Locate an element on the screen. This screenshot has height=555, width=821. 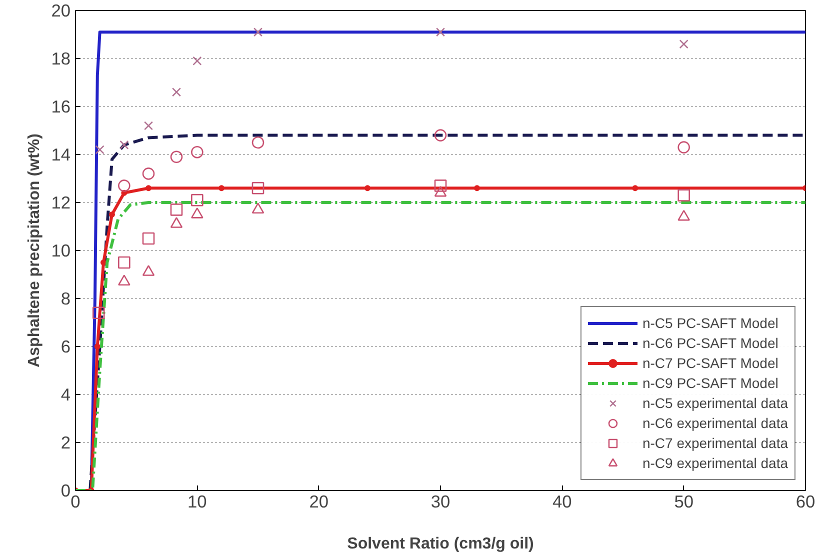
legend-label: n-C7 PC-SAFT Model is located at coordinates (710, 363).